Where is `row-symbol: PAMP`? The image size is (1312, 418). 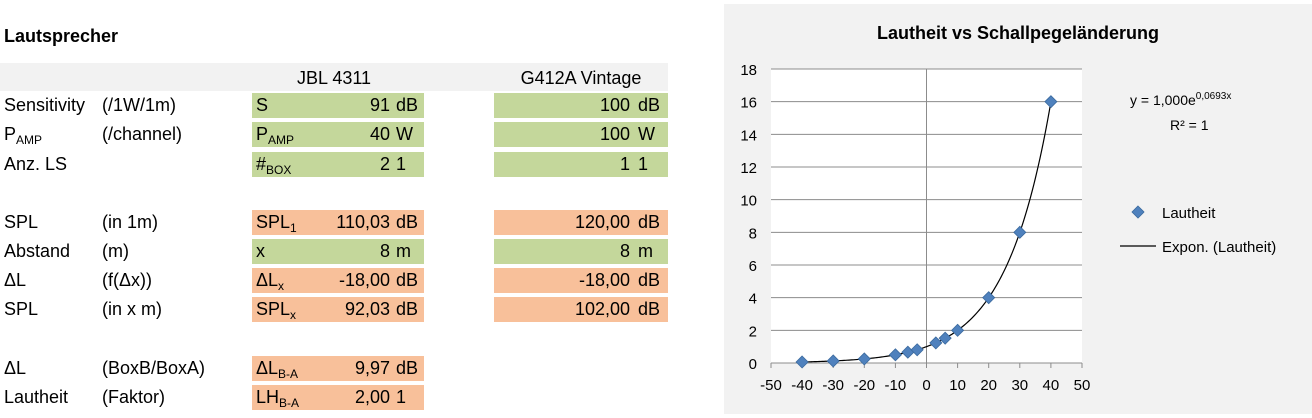
row-symbol: PAMP is located at coordinates (275, 134).